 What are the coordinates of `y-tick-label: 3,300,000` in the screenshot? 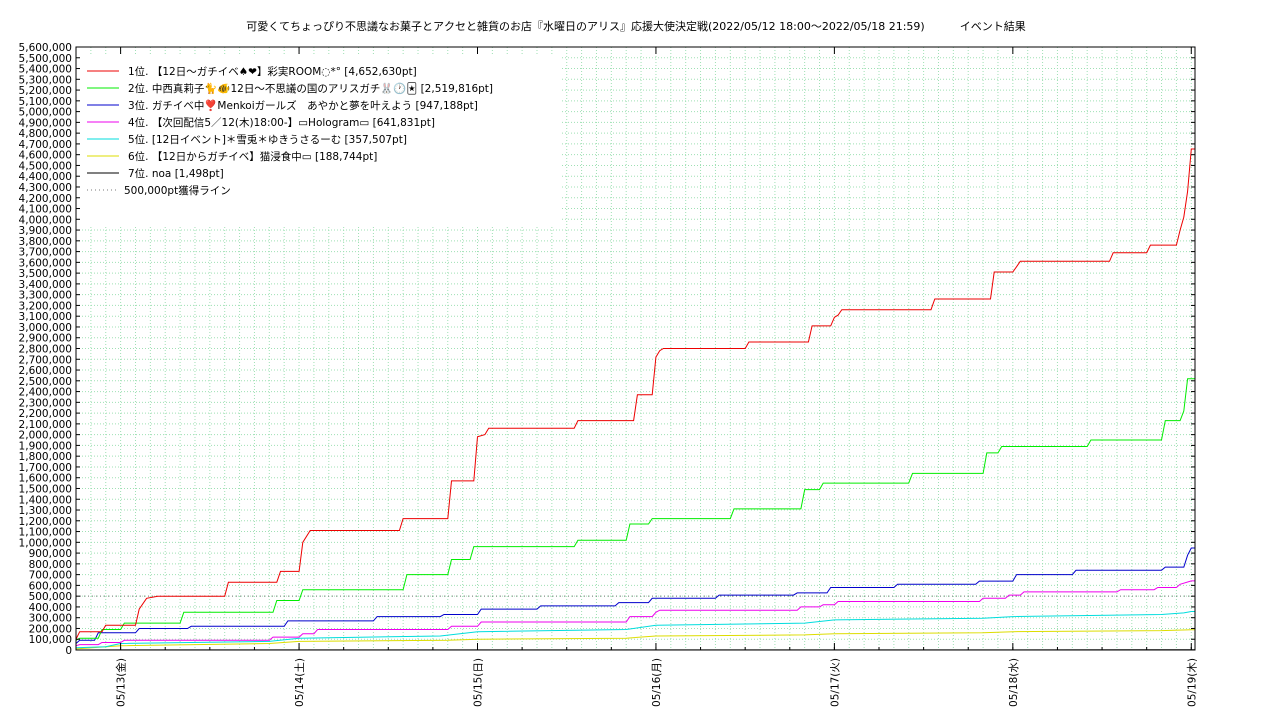 It's located at (45, 296).